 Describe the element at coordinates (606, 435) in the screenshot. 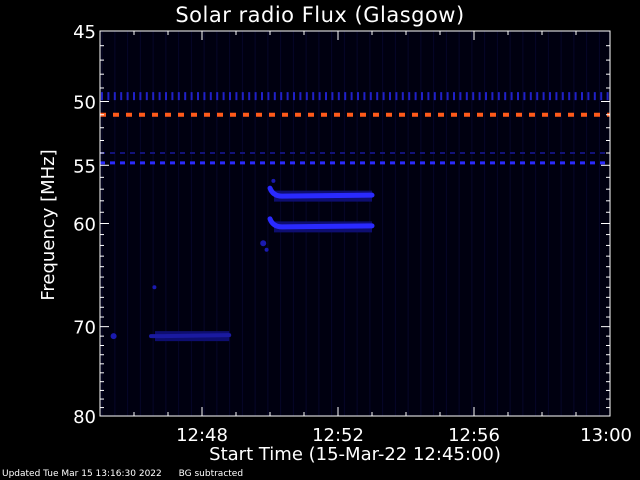

I see `x-tick-label: 13:00` at that location.